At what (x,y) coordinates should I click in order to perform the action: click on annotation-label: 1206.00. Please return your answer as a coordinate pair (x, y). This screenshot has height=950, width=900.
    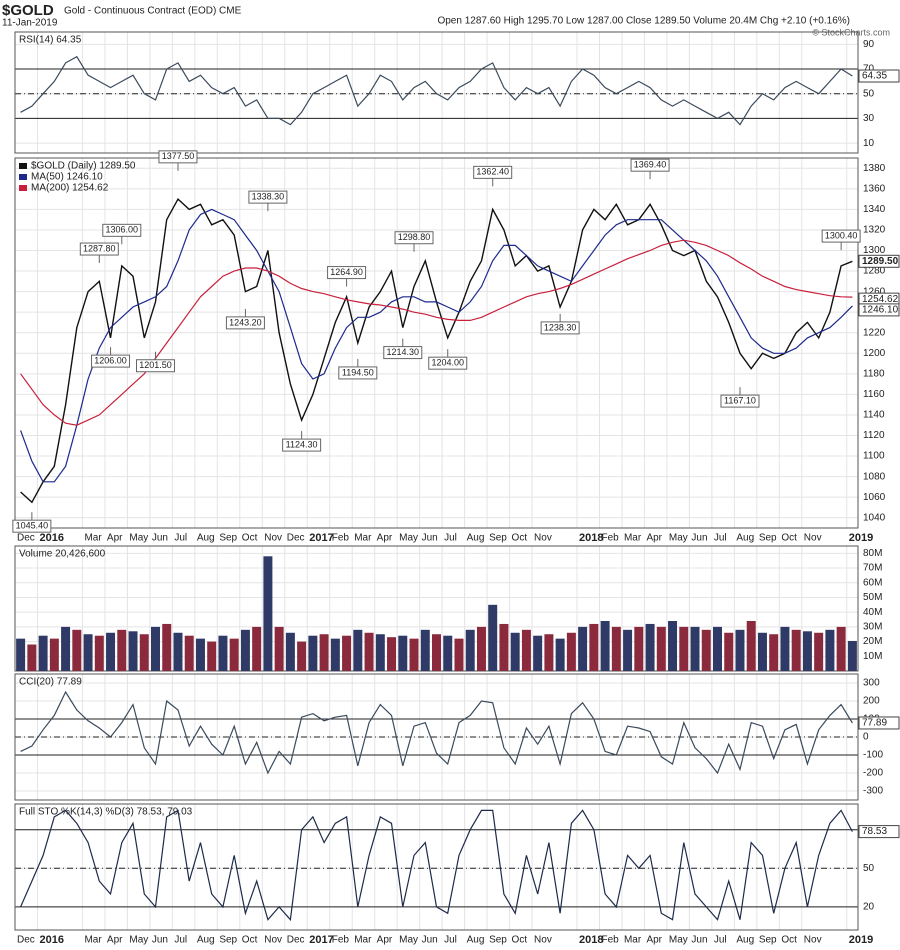
    Looking at the image, I should click on (110, 360).